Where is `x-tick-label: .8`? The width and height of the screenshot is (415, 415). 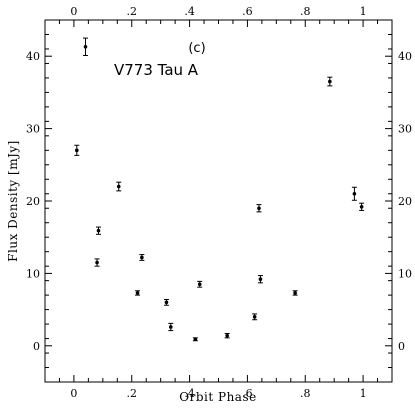
x-tick-label: .8 is located at coordinates (305, 393).